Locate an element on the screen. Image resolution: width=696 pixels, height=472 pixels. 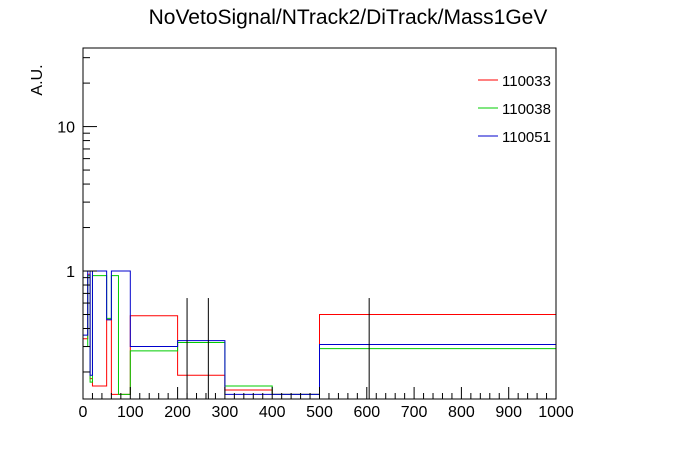
x-tick-label: 400 is located at coordinates (272, 412).